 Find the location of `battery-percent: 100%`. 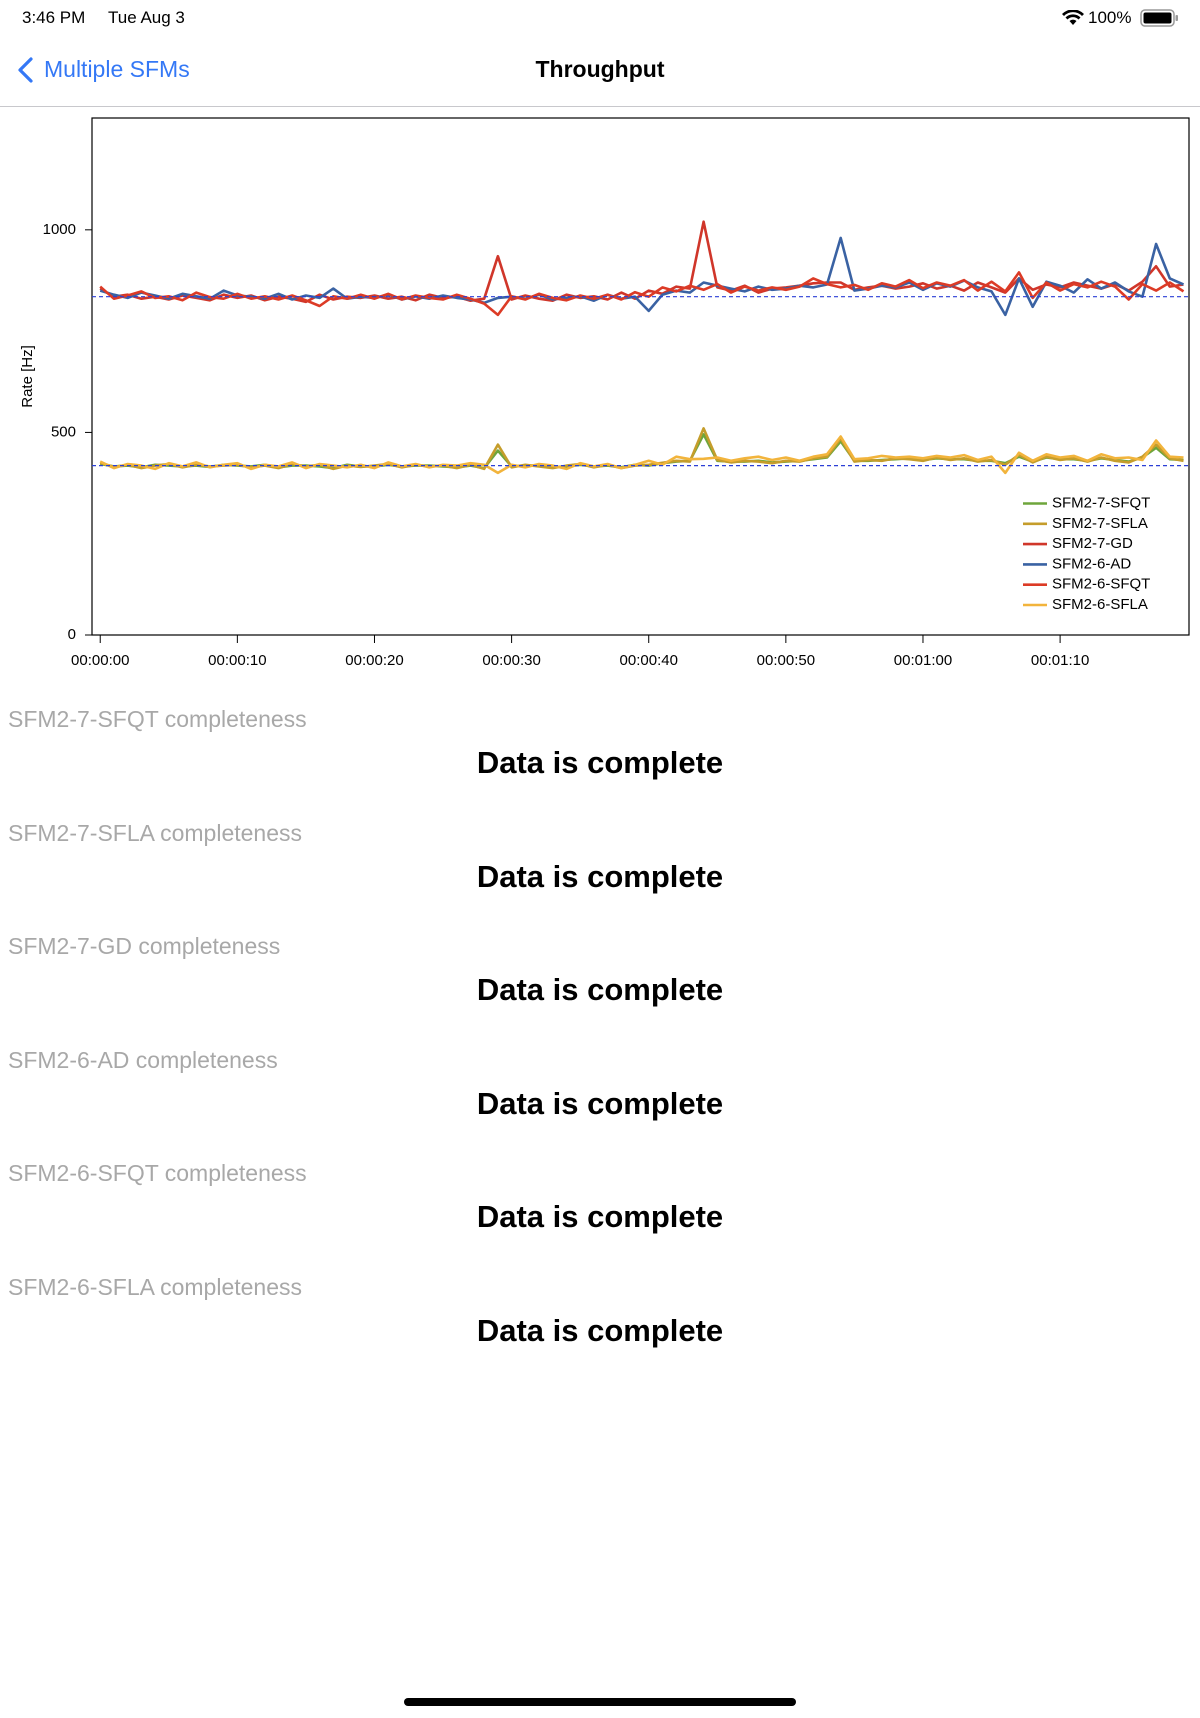

battery-percent: 100% is located at coordinates (1110, 17).